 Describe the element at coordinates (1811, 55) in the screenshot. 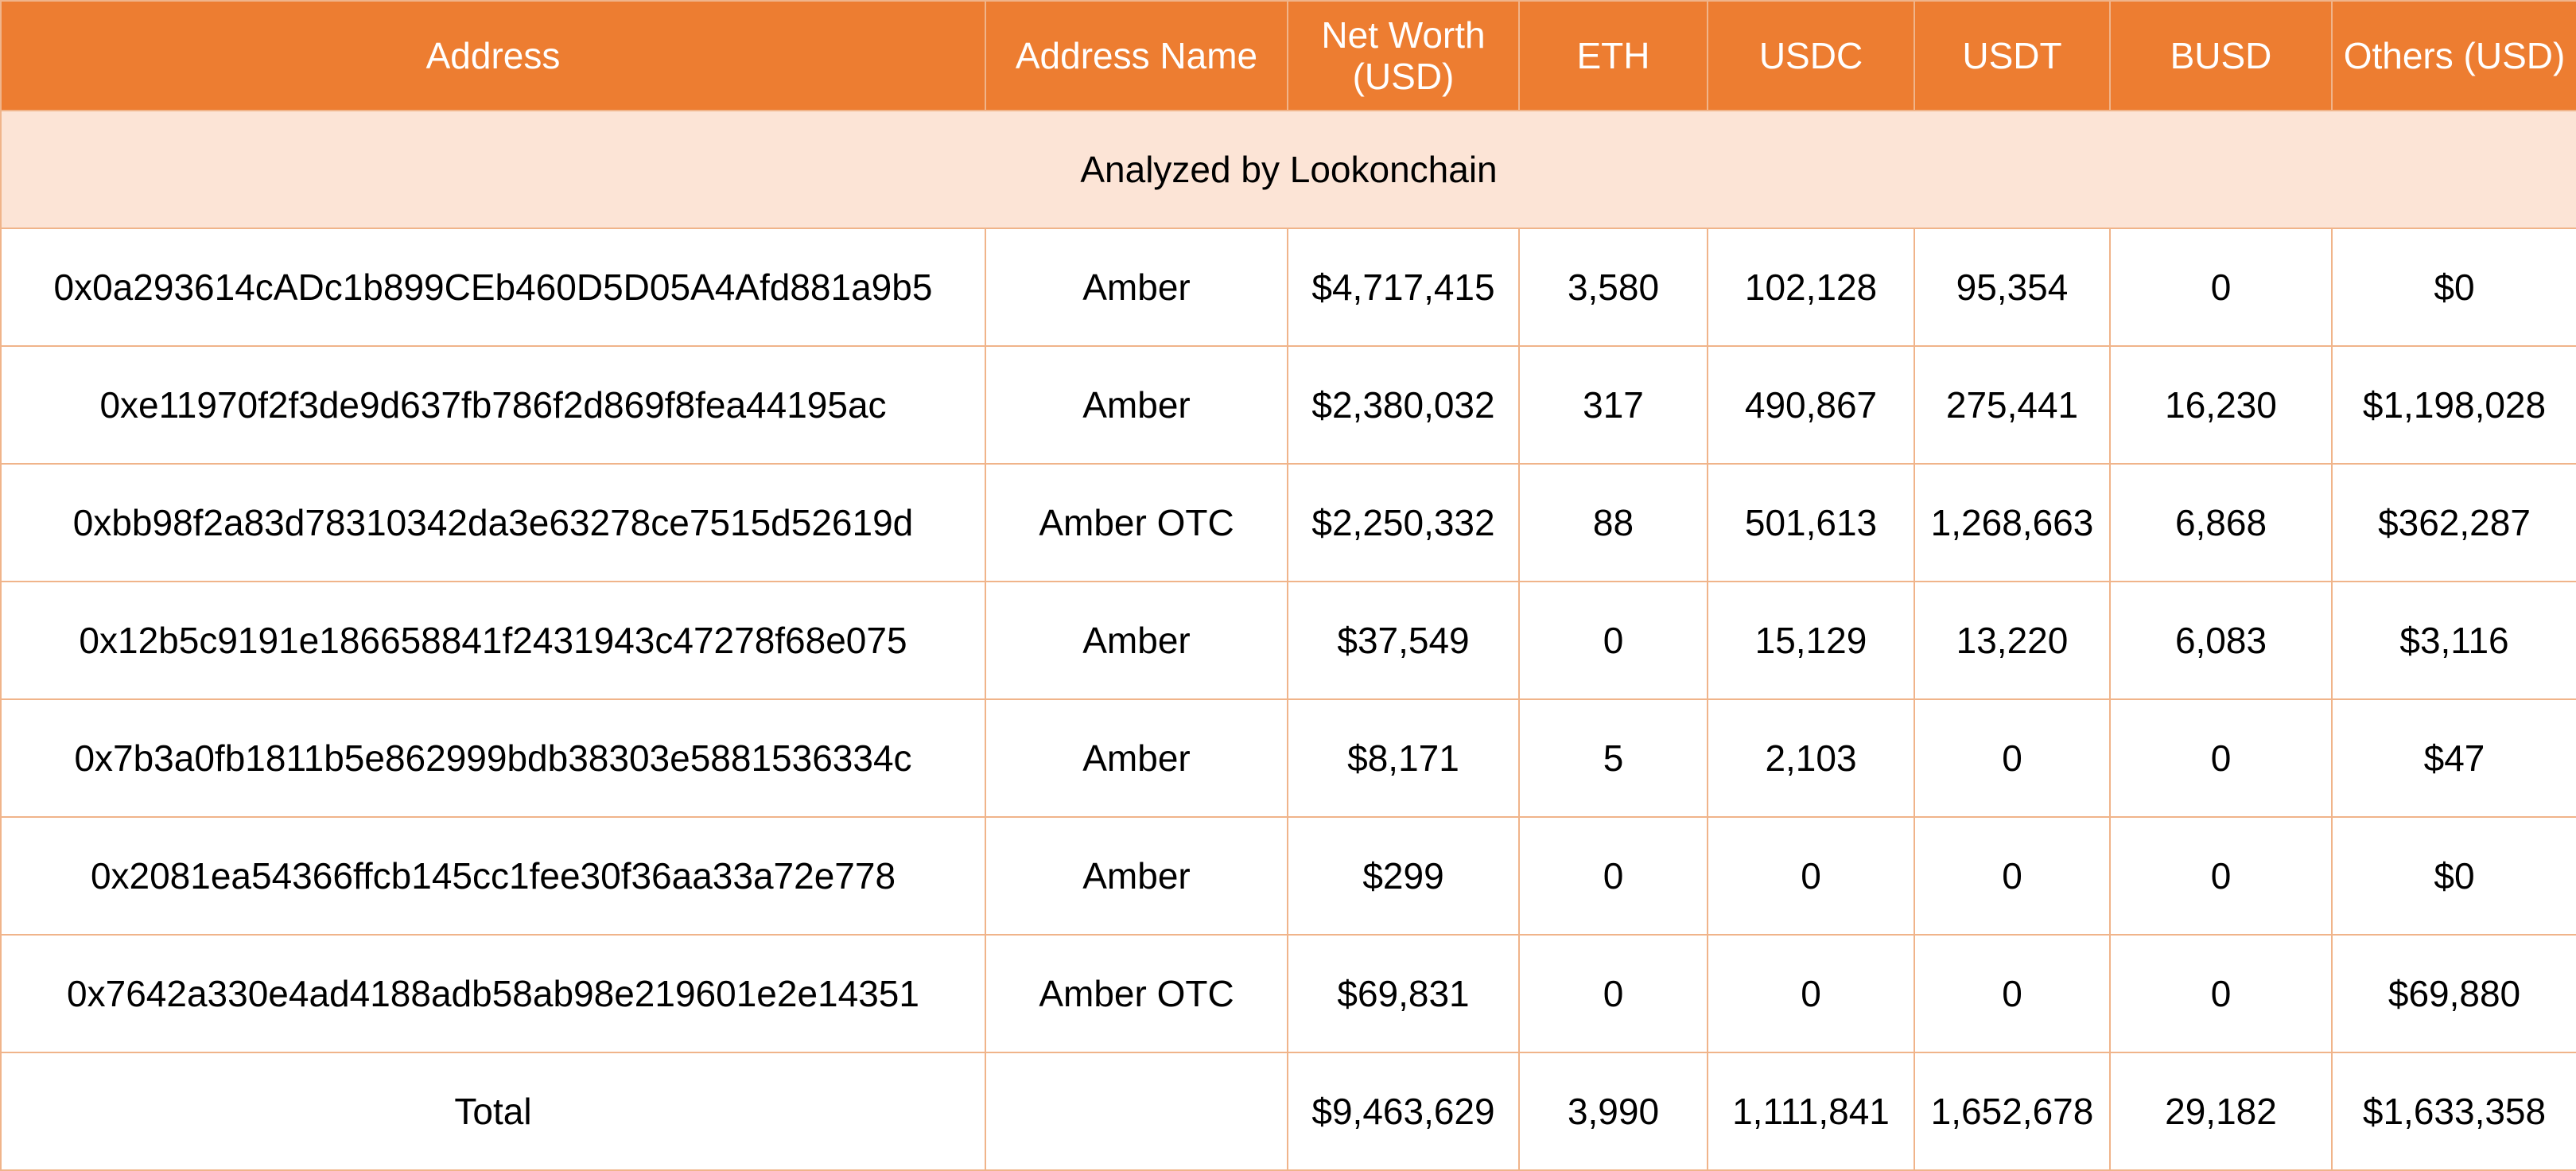

I see `header-usdc: USDC` at that location.